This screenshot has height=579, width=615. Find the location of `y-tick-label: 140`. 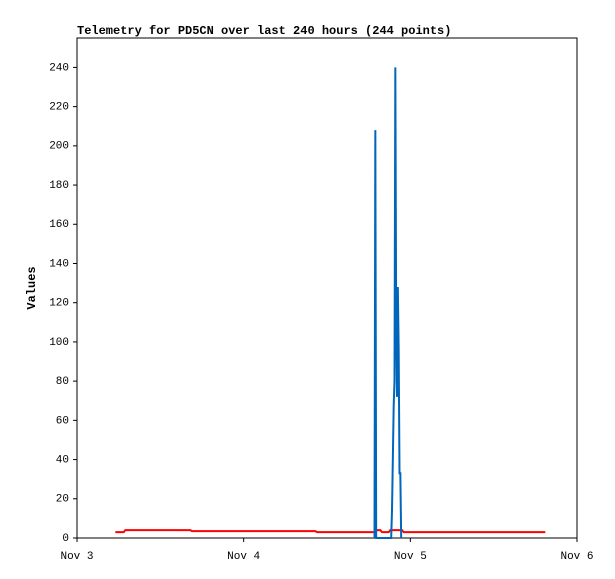

y-tick-label: 140 is located at coordinates (59, 264).